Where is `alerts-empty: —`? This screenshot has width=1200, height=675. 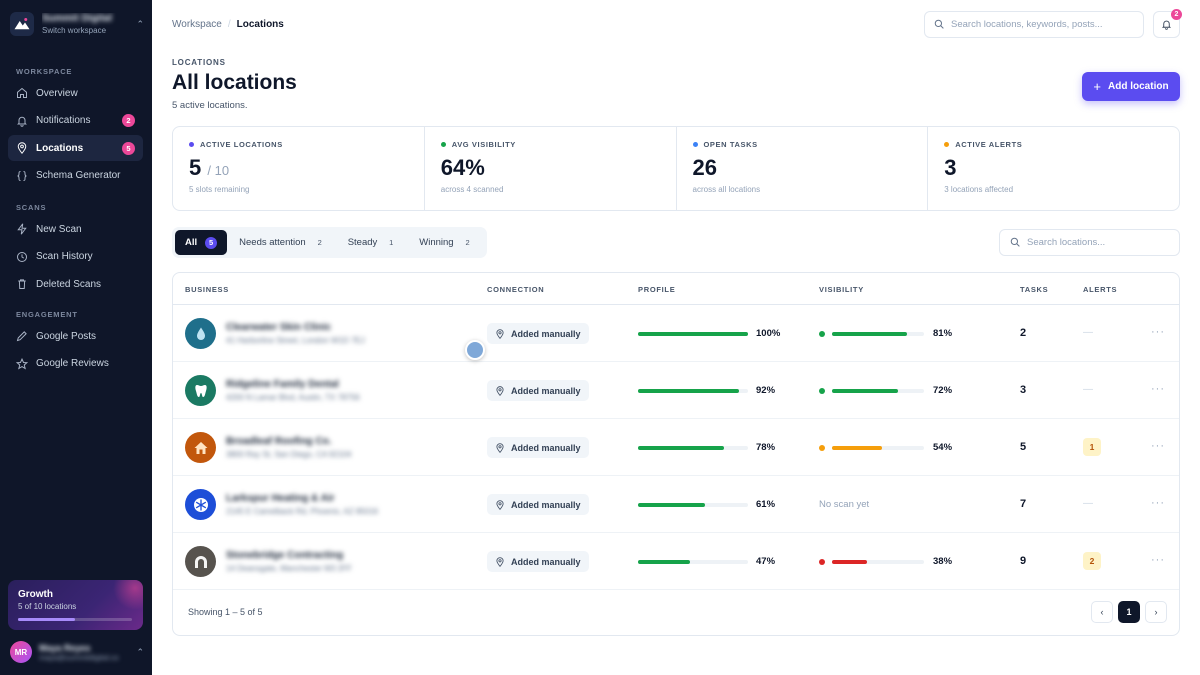 alerts-empty: — is located at coordinates (1088, 503).